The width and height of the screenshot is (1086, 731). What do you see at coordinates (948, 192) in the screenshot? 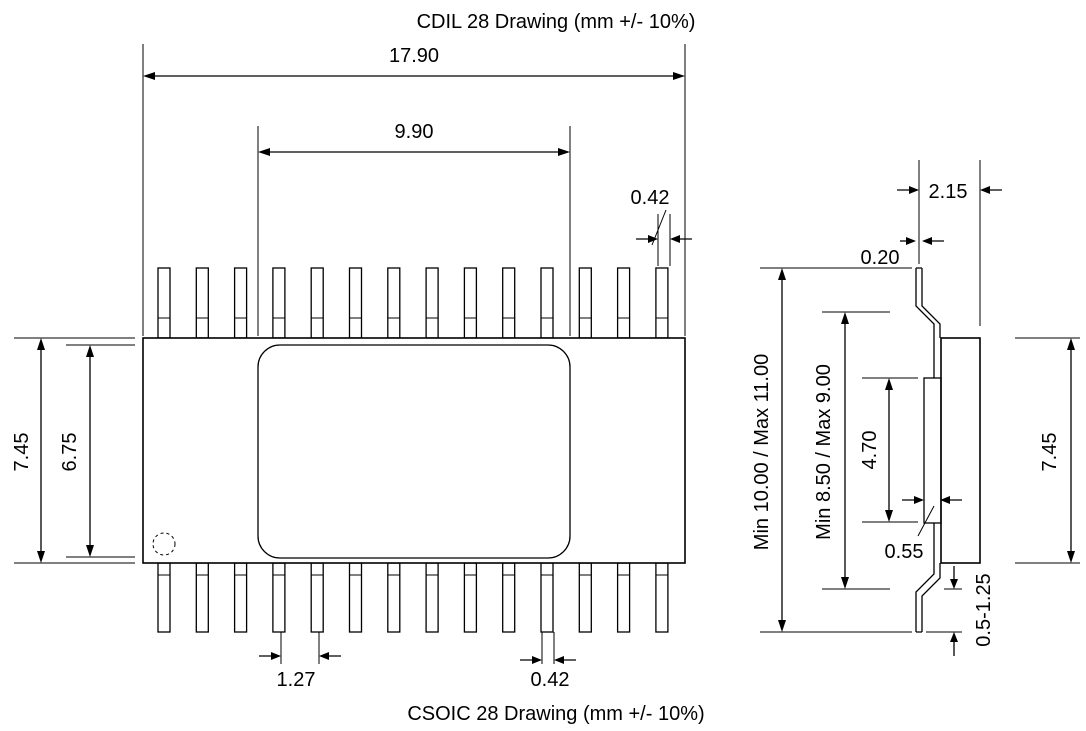
I see `dim-height: 2.15` at bounding box center [948, 192].